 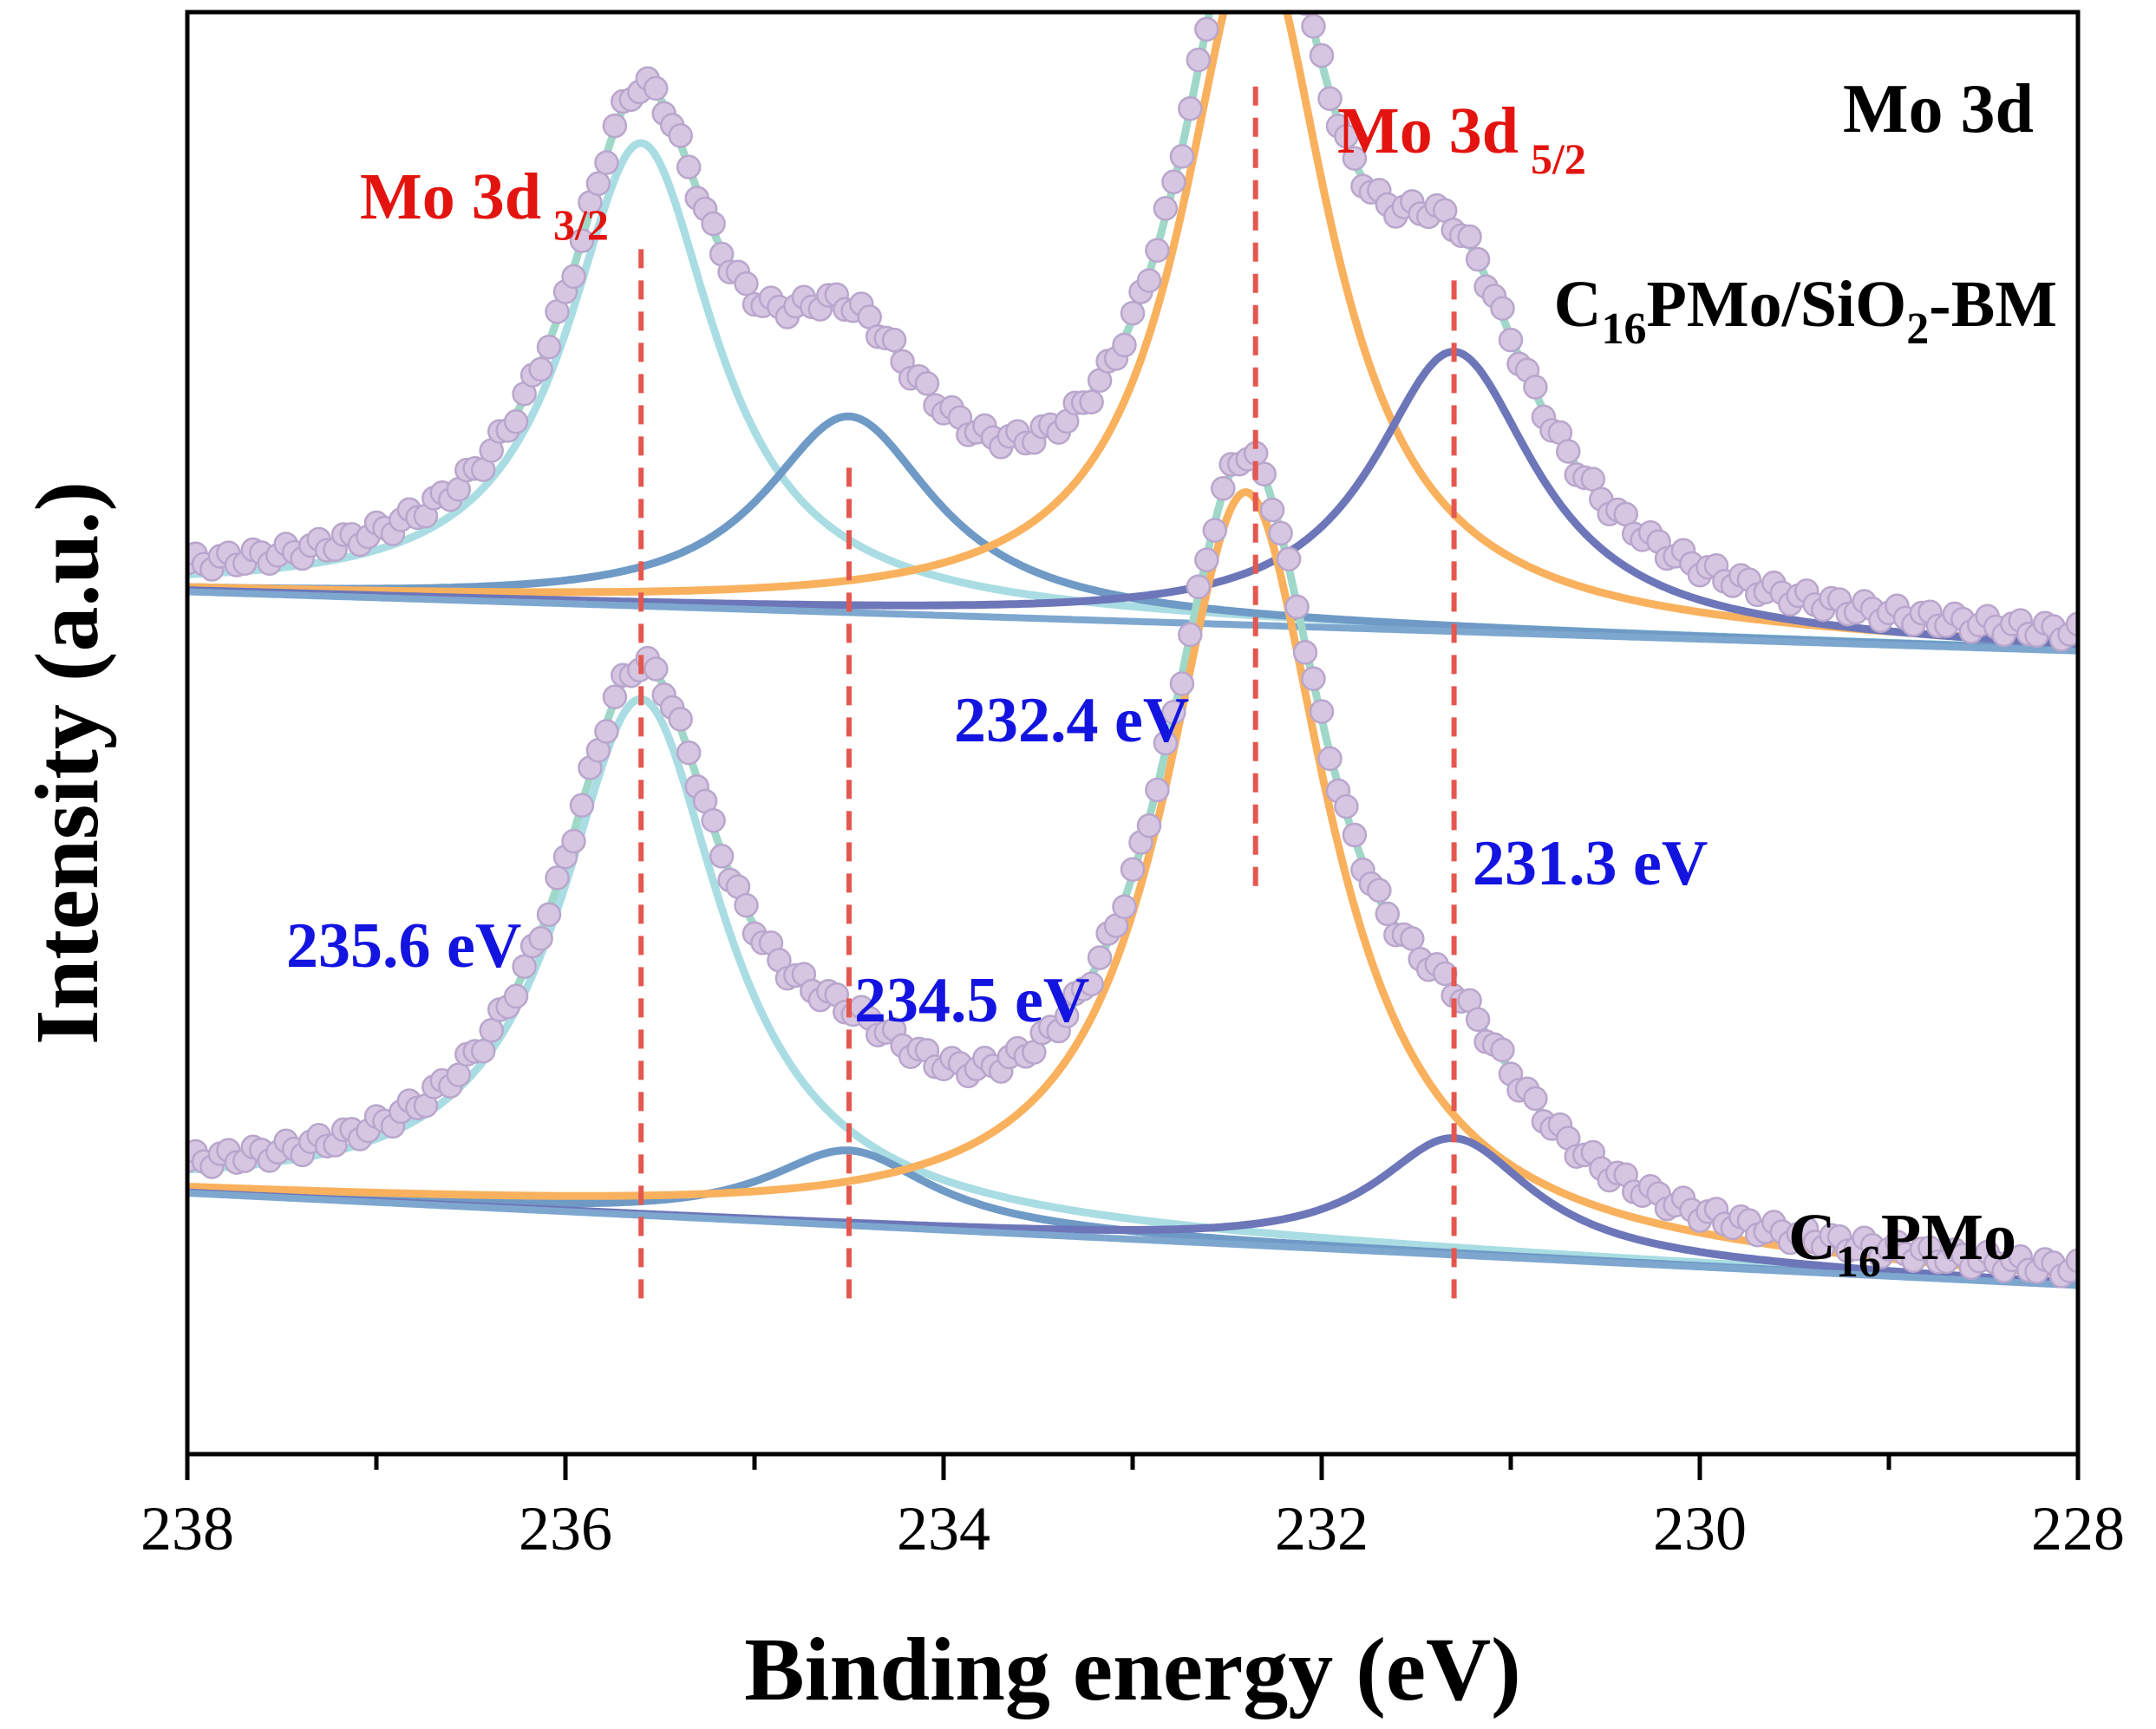 I want to click on annotation-231-3: 231.3 eV, so click(x=1590, y=864).